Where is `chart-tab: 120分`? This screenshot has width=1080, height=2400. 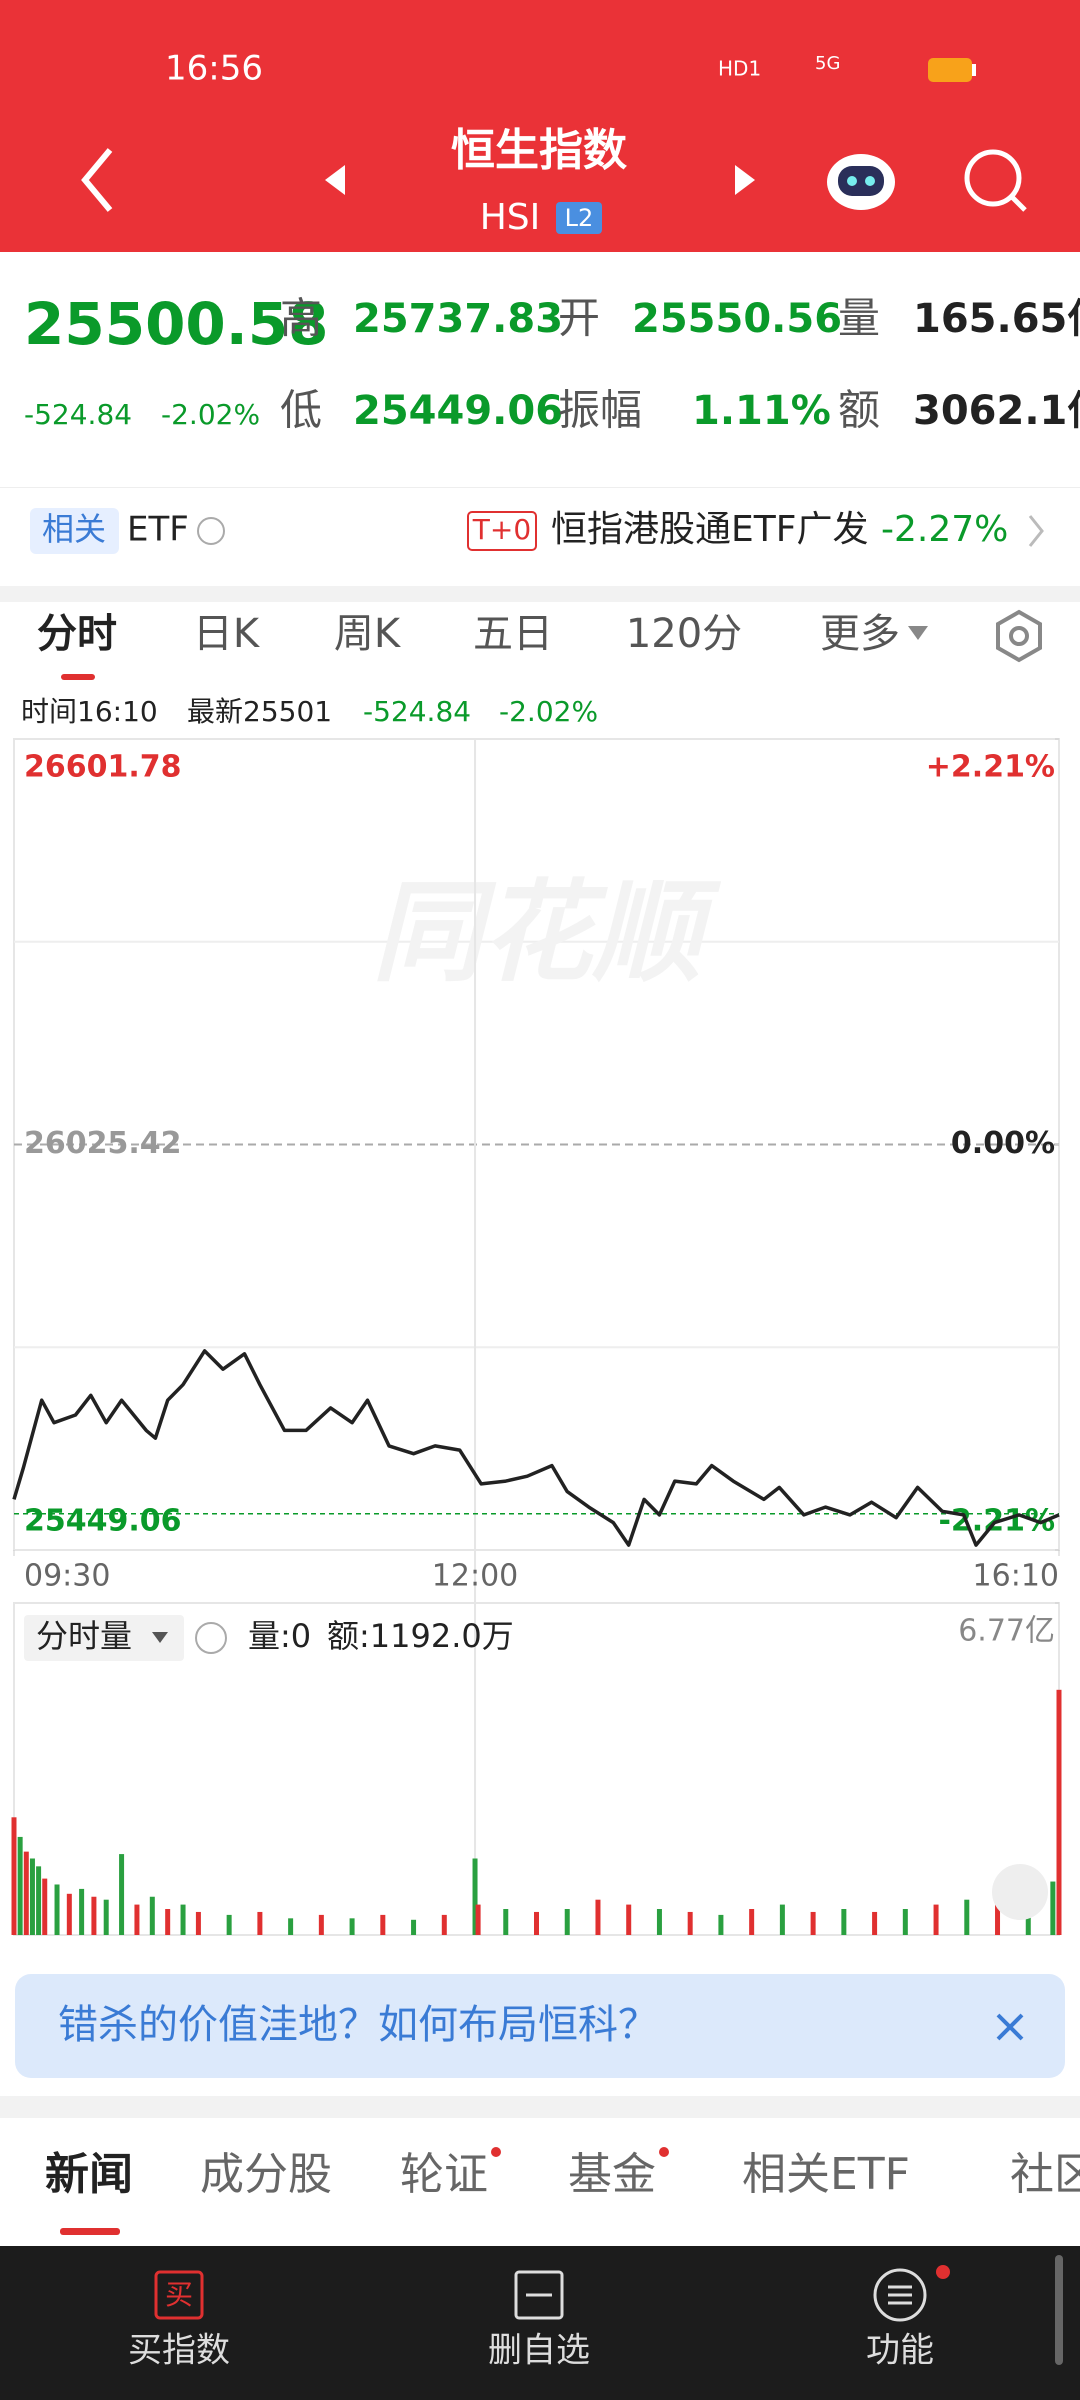 chart-tab: 120分 is located at coordinates (684, 634).